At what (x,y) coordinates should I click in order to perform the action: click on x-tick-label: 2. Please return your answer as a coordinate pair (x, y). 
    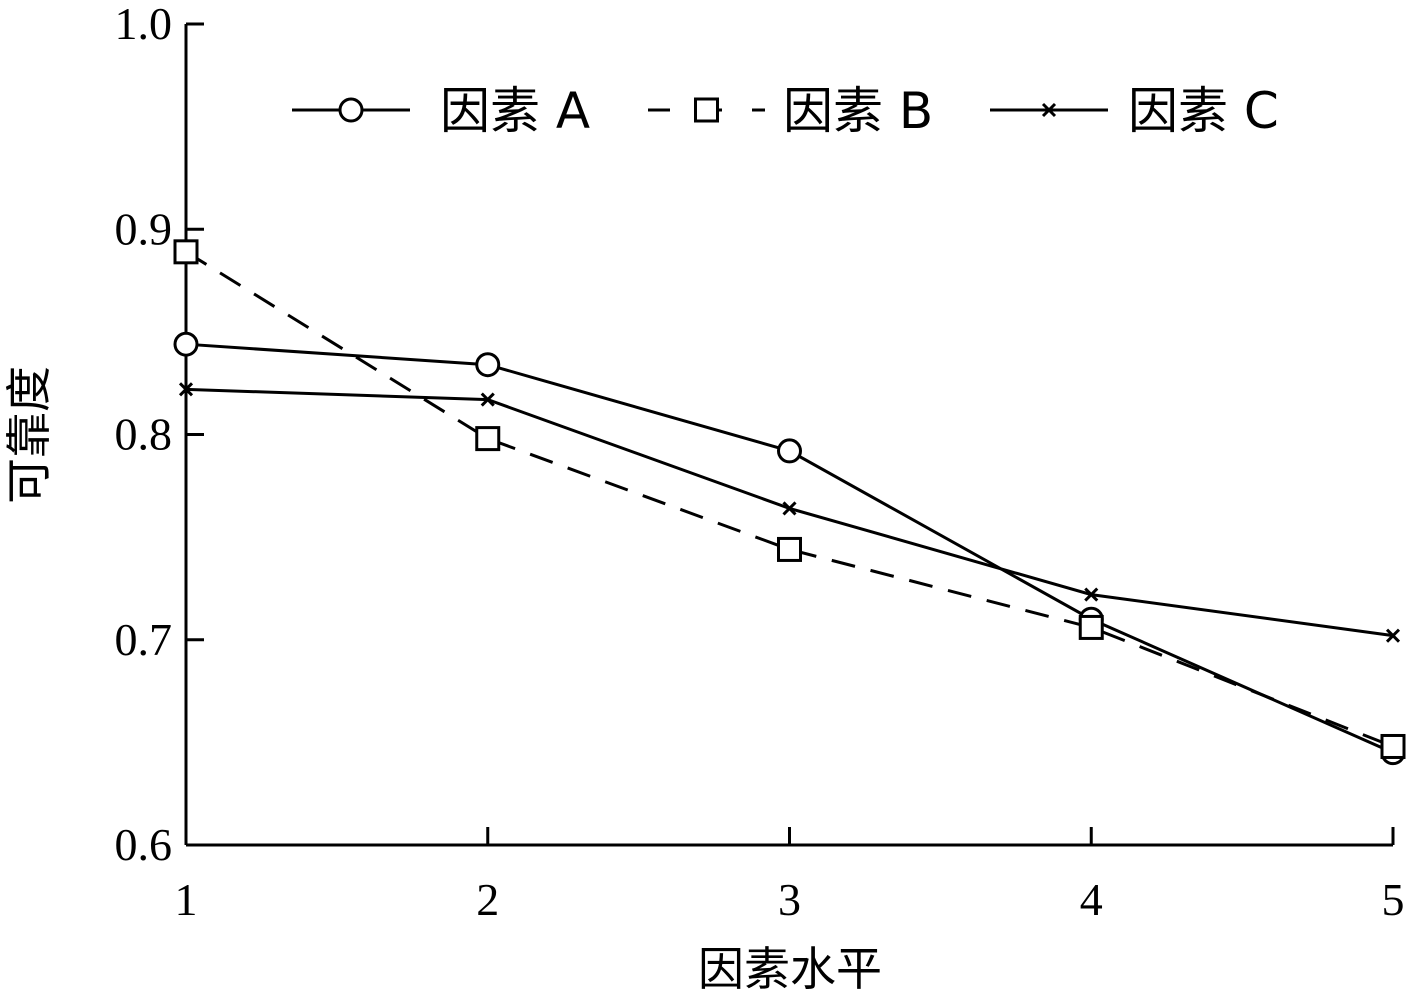
    Looking at the image, I should click on (487, 899).